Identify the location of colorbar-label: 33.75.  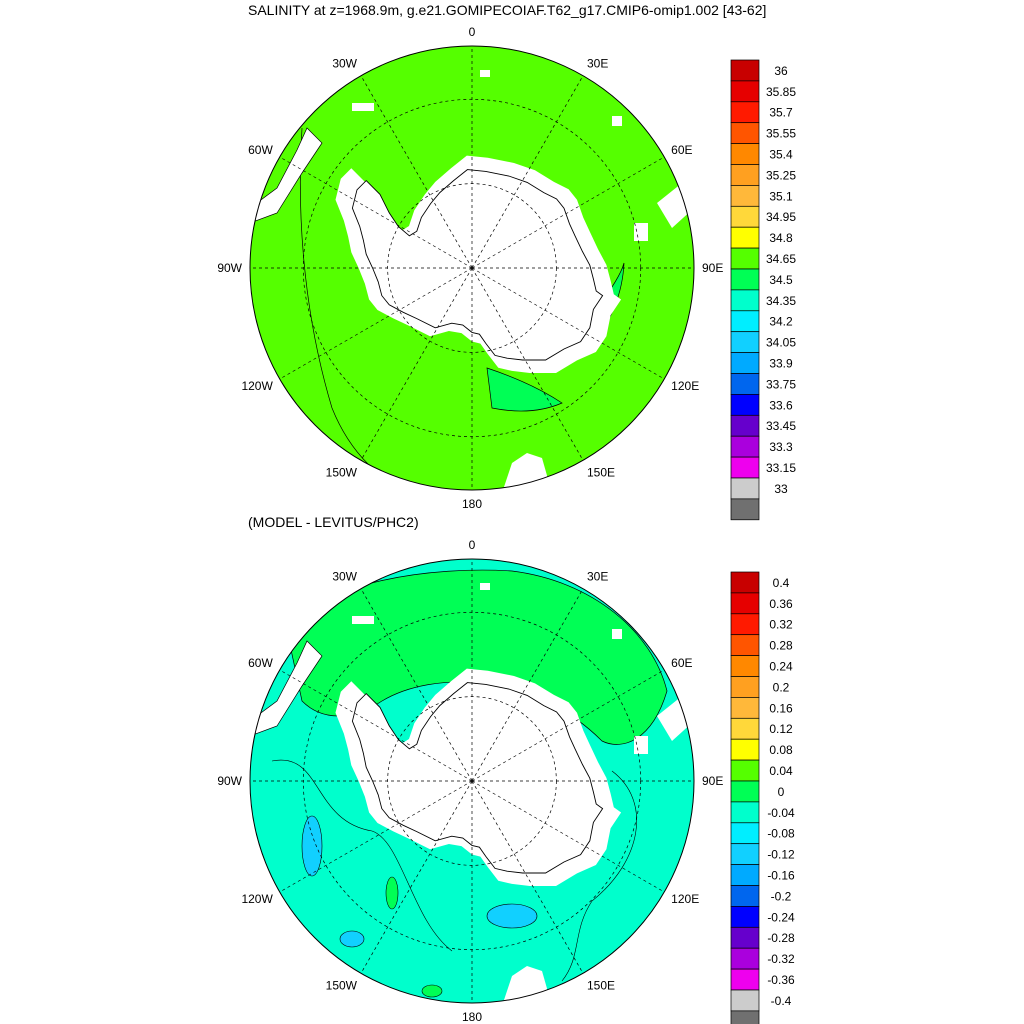
(781, 384).